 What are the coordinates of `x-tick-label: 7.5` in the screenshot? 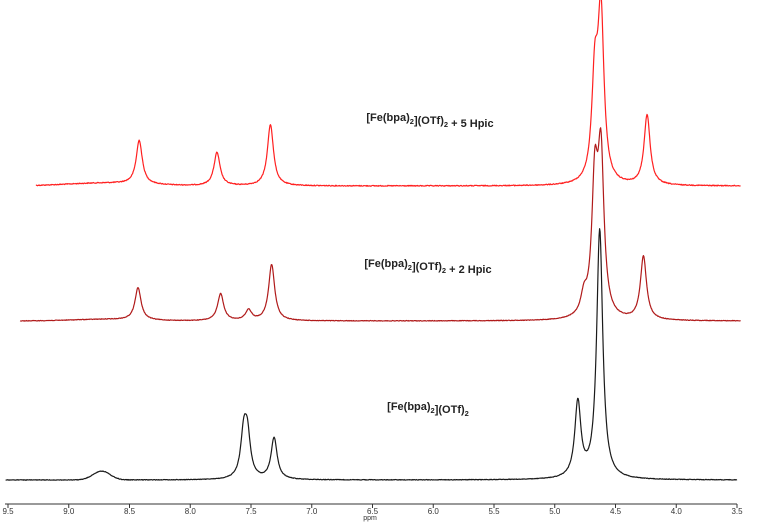 It's located at (251, 511).